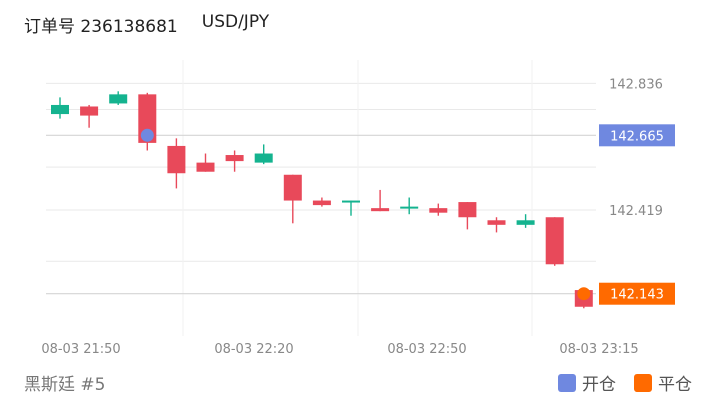 Image resolution: width=712 pixels, height=402 pixels. I want to click on legend-close-label: 平仓, so click(675, 385).